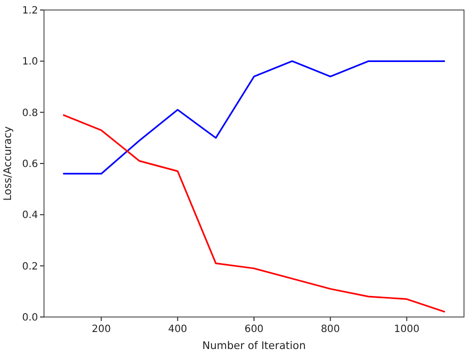  Describe the element at coordinates (330, 329) in the screenshot. I see `x-tick-label: 800` at that location.